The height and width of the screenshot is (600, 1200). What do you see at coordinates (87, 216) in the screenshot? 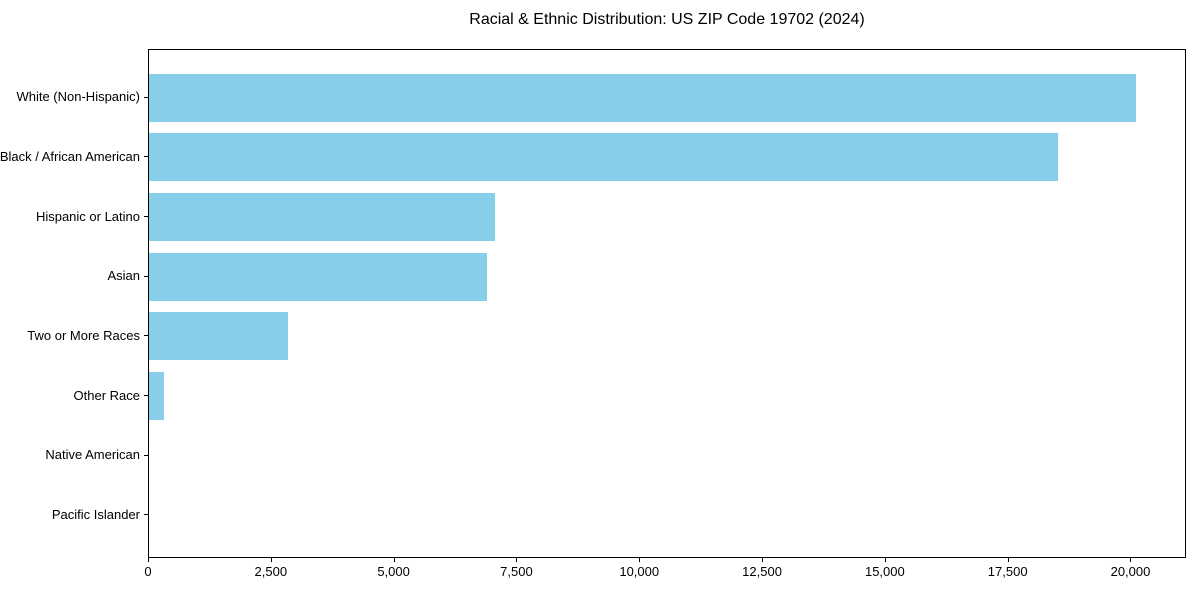
I see `y-tick-label-hispanic-or-latino: Hispanic or Latino` at bounding box center [87, 216].